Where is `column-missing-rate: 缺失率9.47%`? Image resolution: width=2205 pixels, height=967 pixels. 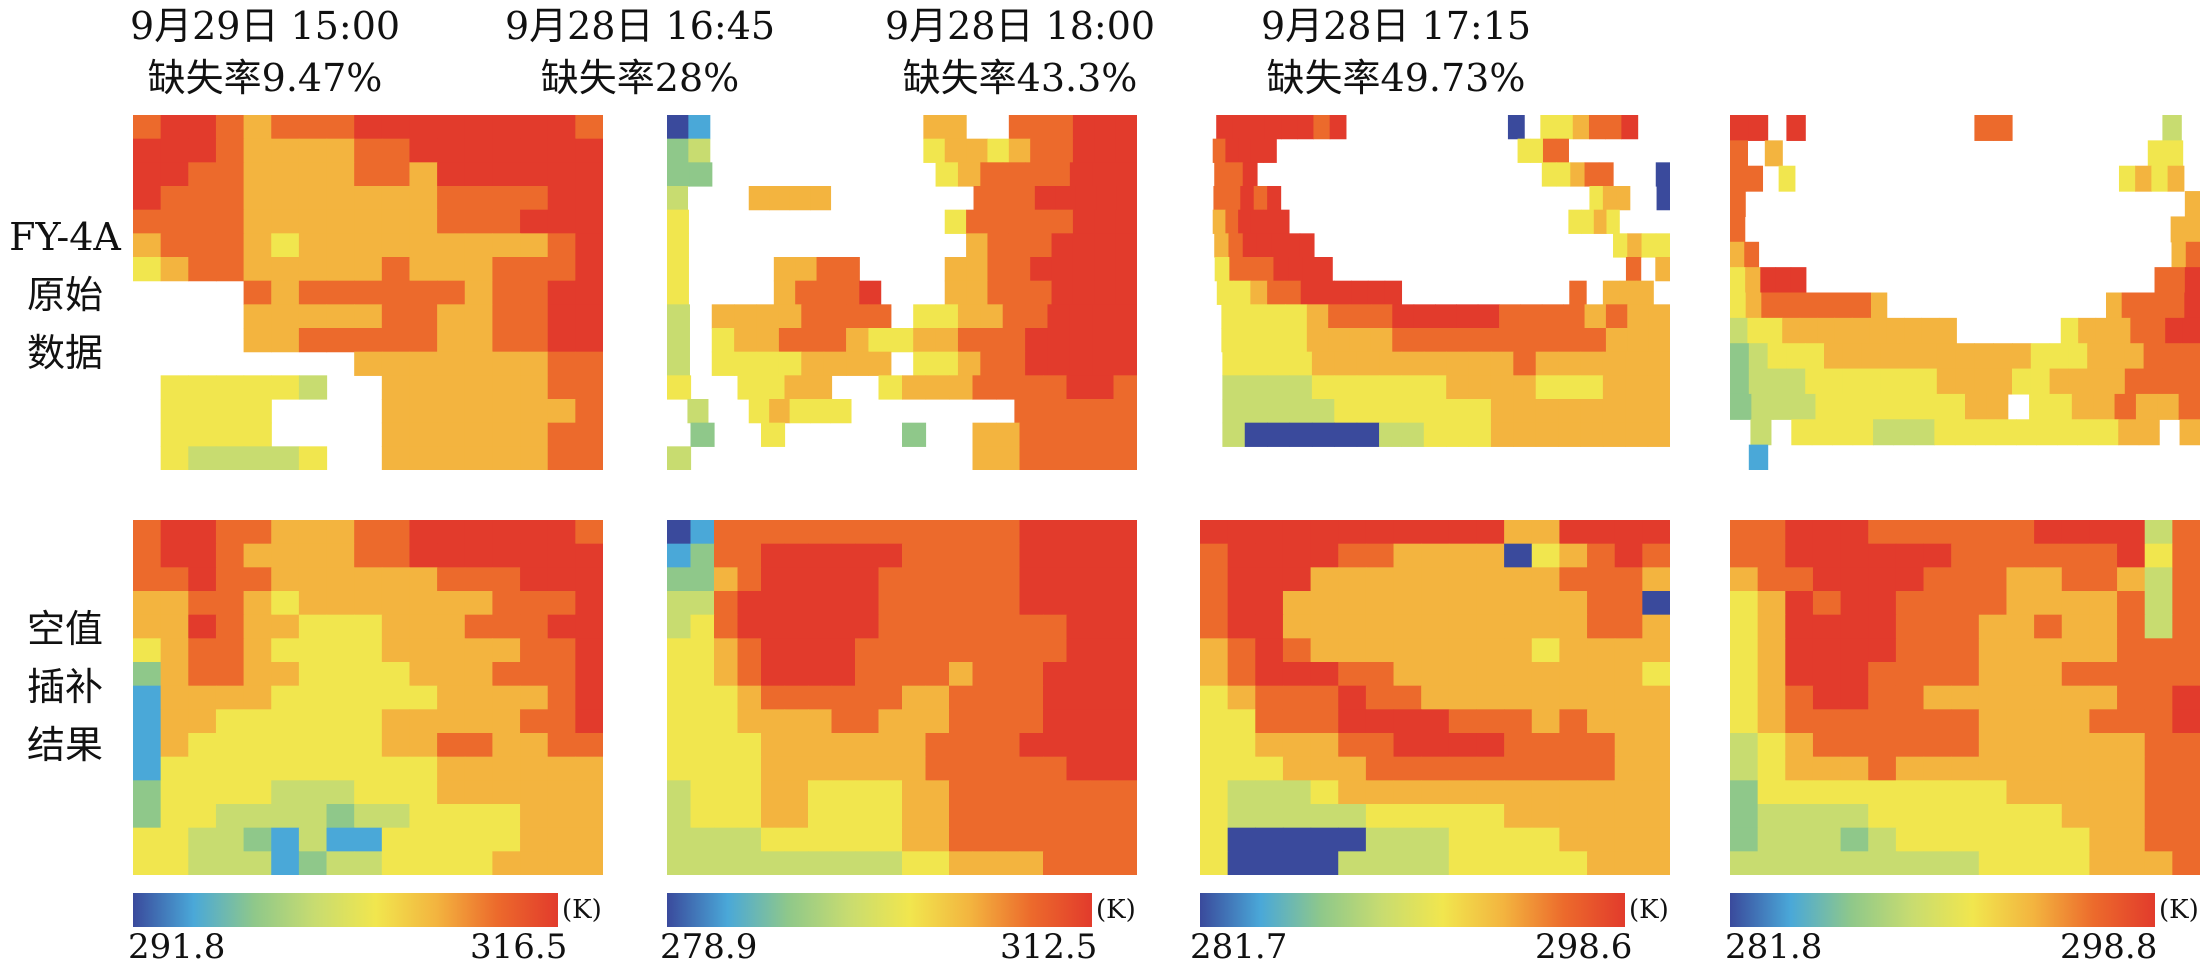 column-missing-rate: 缺失率9.47% is located at coordinates (265, 78).